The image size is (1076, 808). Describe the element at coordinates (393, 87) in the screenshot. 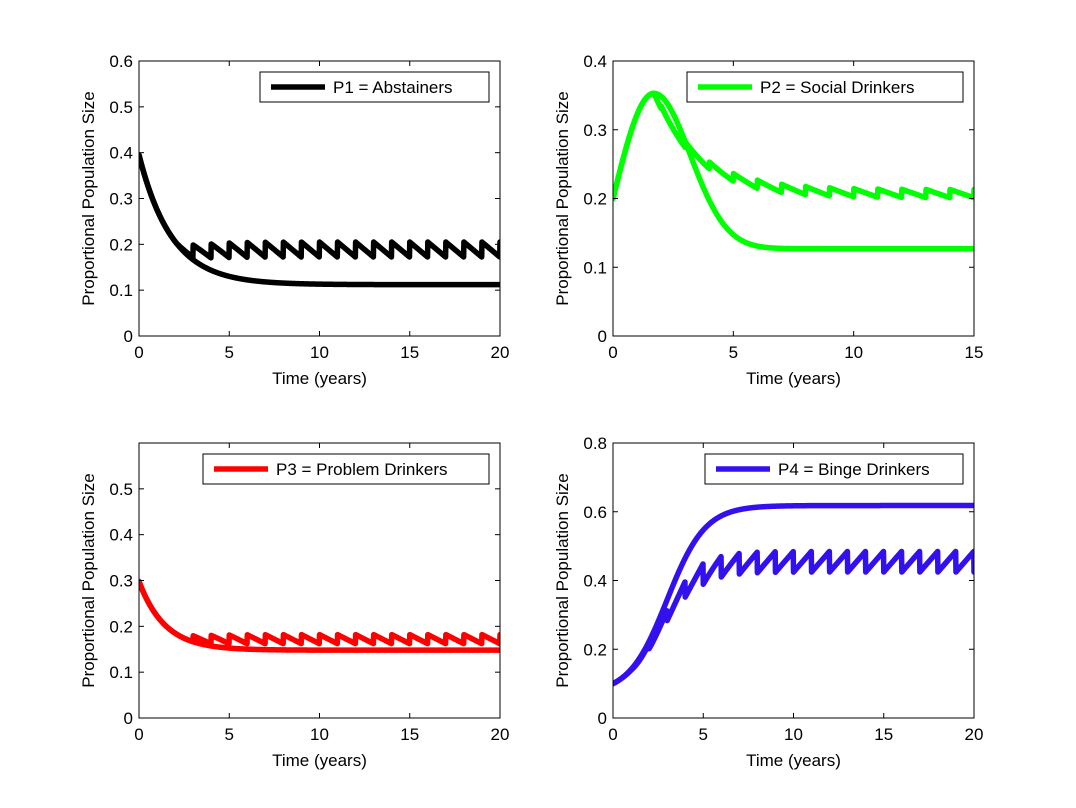

I see `legend-label: P1 = Abstainers` at that location.